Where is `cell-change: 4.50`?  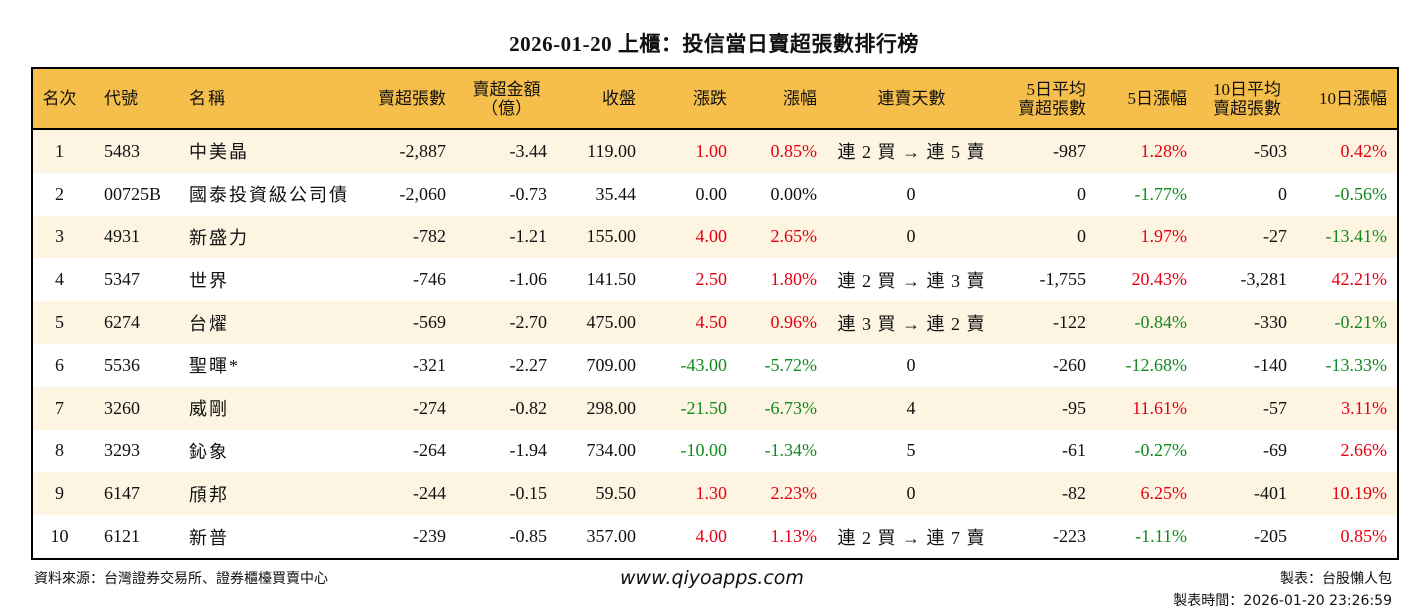
cell-change: 4.50 is located at coordinates (711, 322).